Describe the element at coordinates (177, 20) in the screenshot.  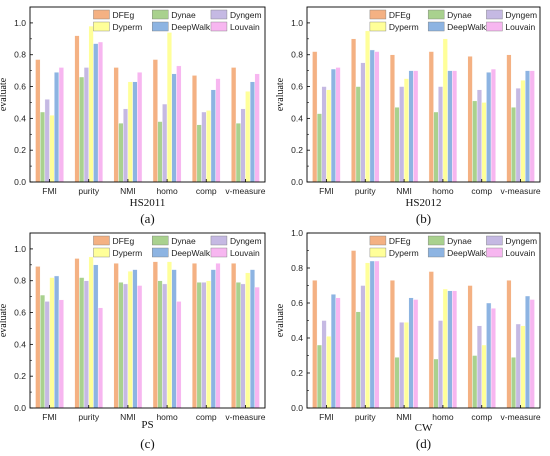
I see `legend: DFEg Dynae Dyngem Dyperm DeepWalk Louvain` at that location.